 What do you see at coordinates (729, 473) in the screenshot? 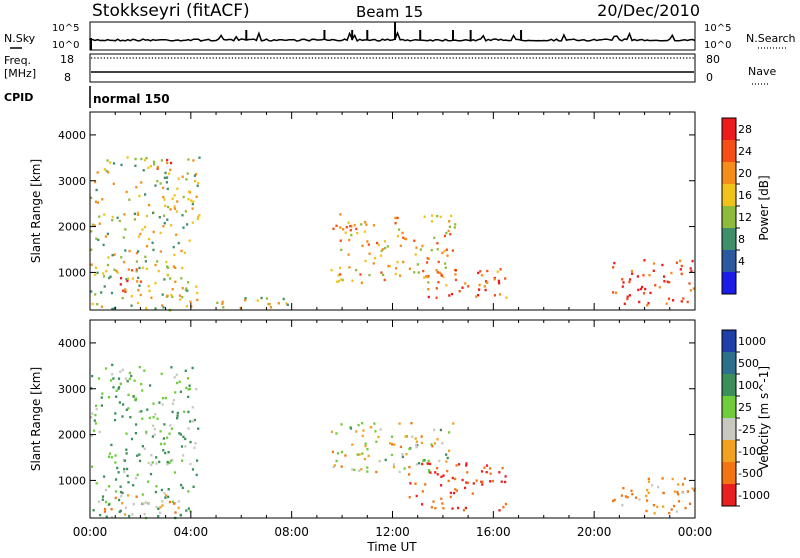
I see `colorbar-swatch` at bounding box center [729, 473].